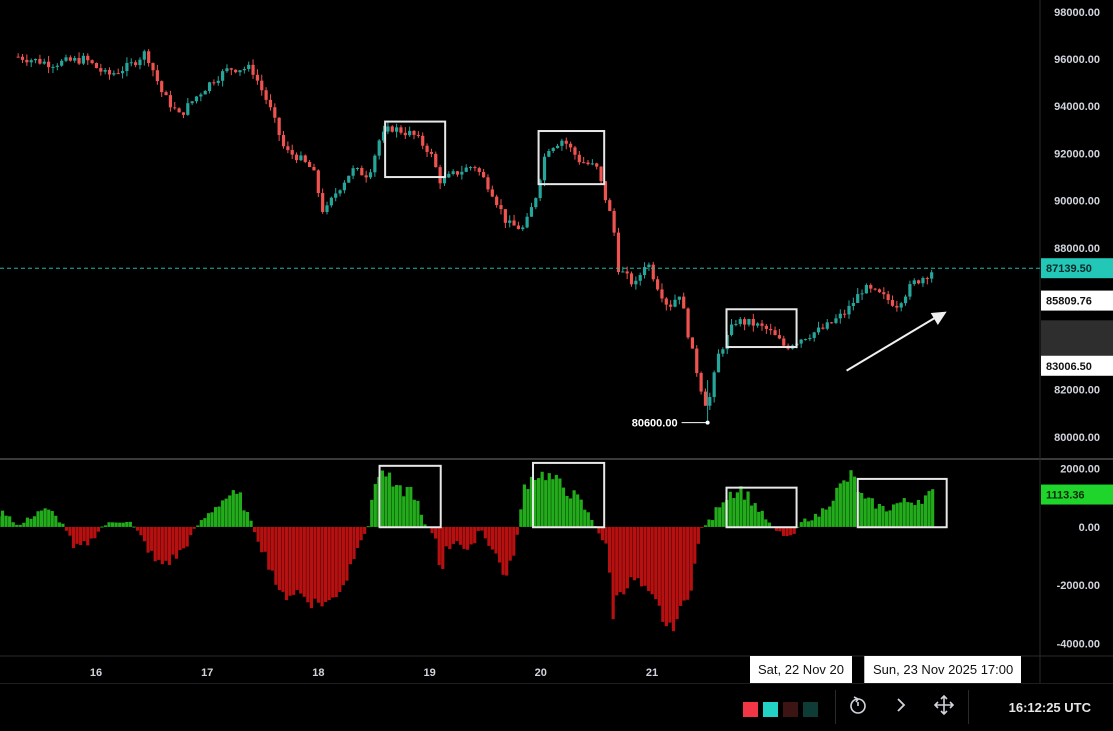 The width and height of the screenshot is (1113, 731). I want to click on clock: 16:12:25 UTC, so click(1049, 707).